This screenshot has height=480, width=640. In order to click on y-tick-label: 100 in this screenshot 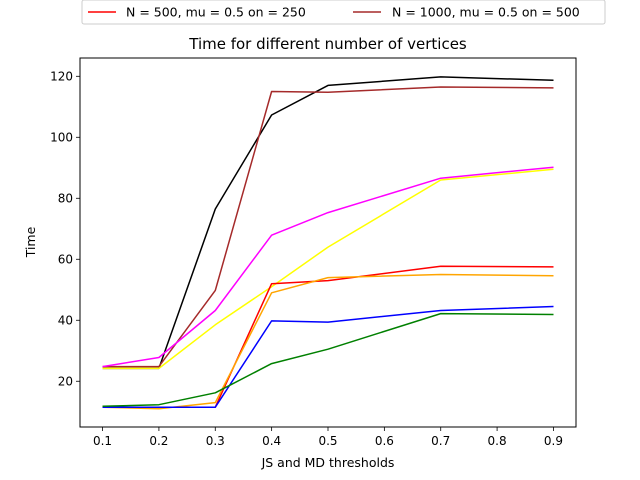, I will do `click(61, 137)`.